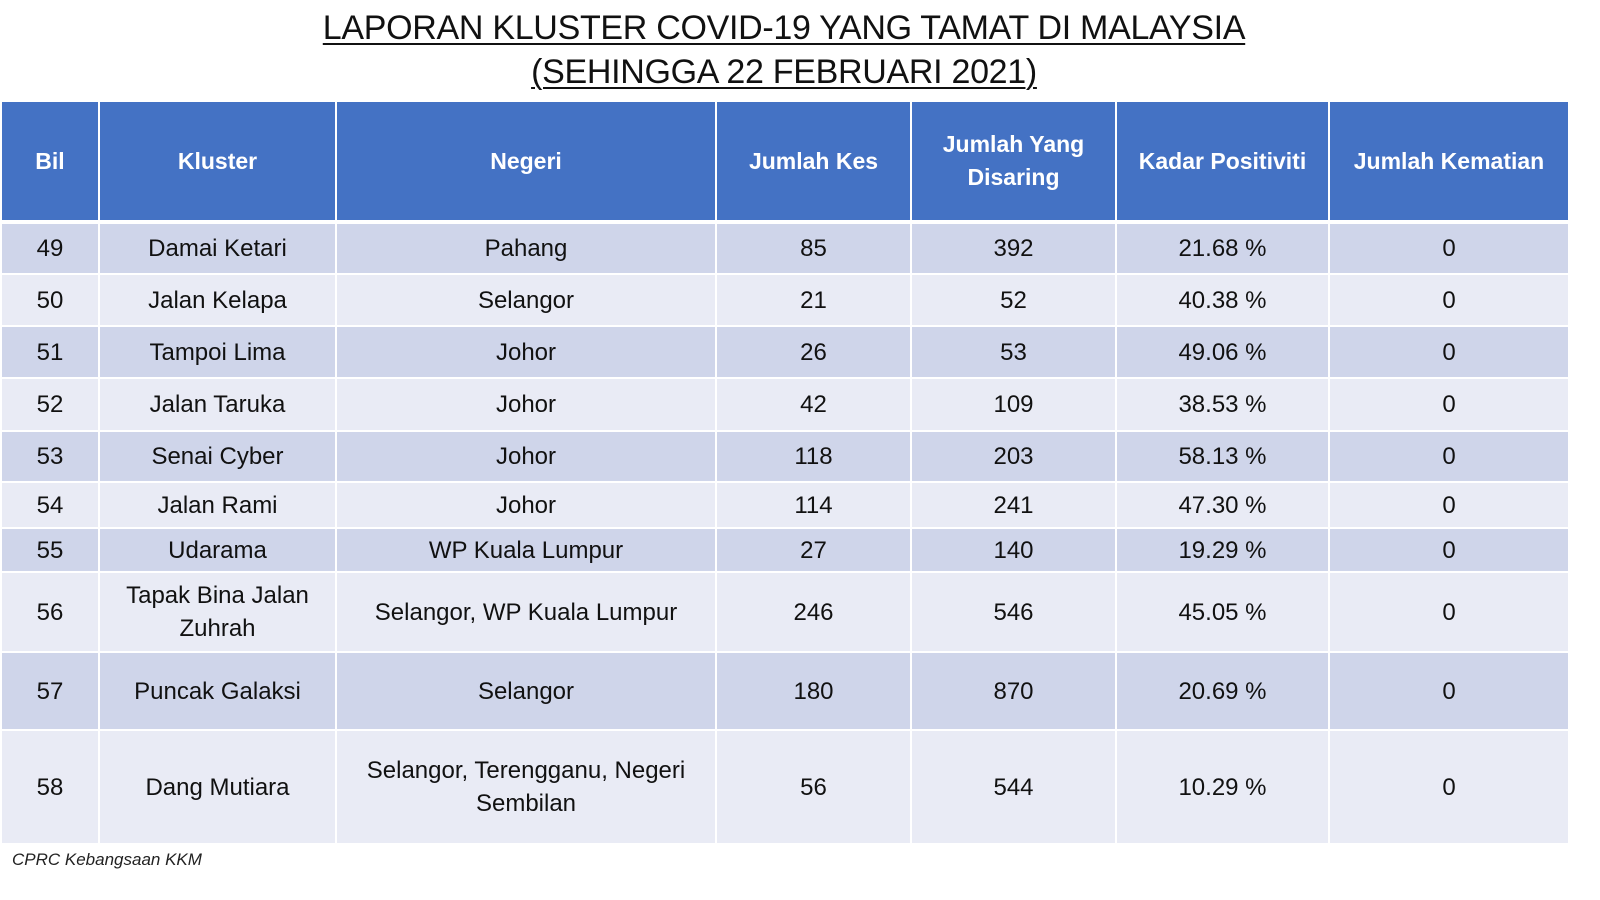  I want to click on header-jumlah-kes: Jumlah Kes, so click(813, 162).